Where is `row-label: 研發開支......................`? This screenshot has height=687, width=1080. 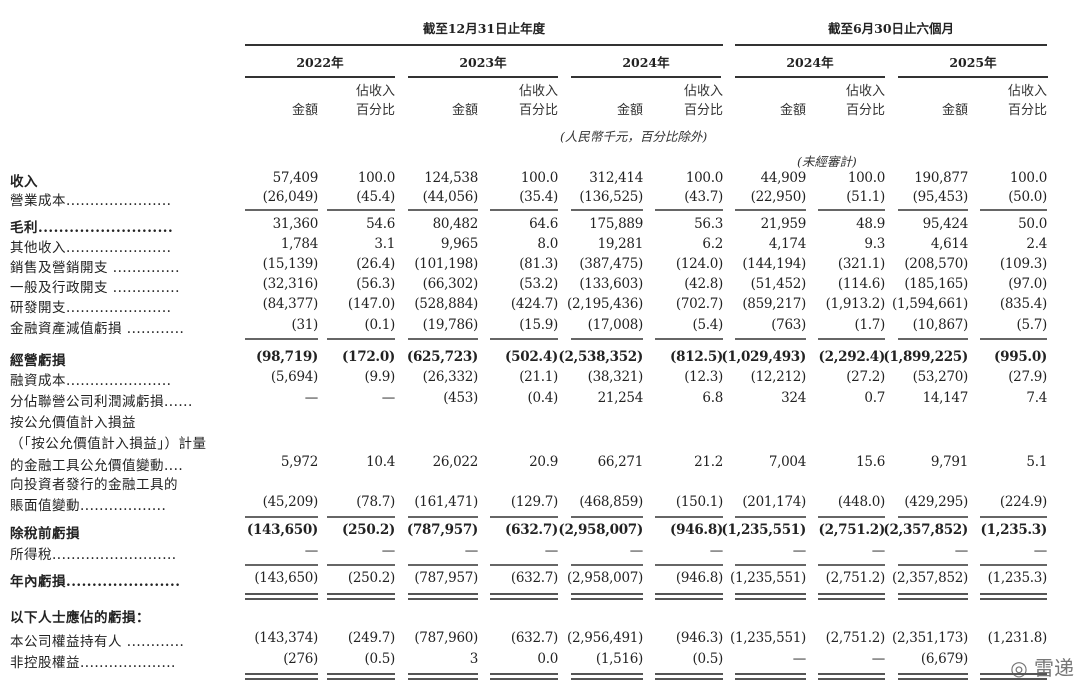
row-label: 研發開支...................... is located at coordinates (91, 308).